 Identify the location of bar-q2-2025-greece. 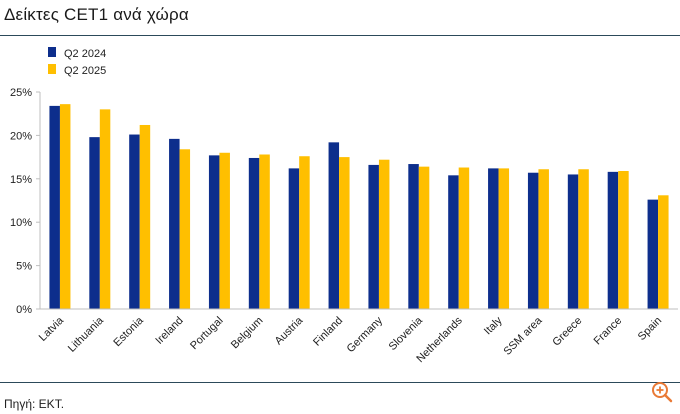
(583, 239).